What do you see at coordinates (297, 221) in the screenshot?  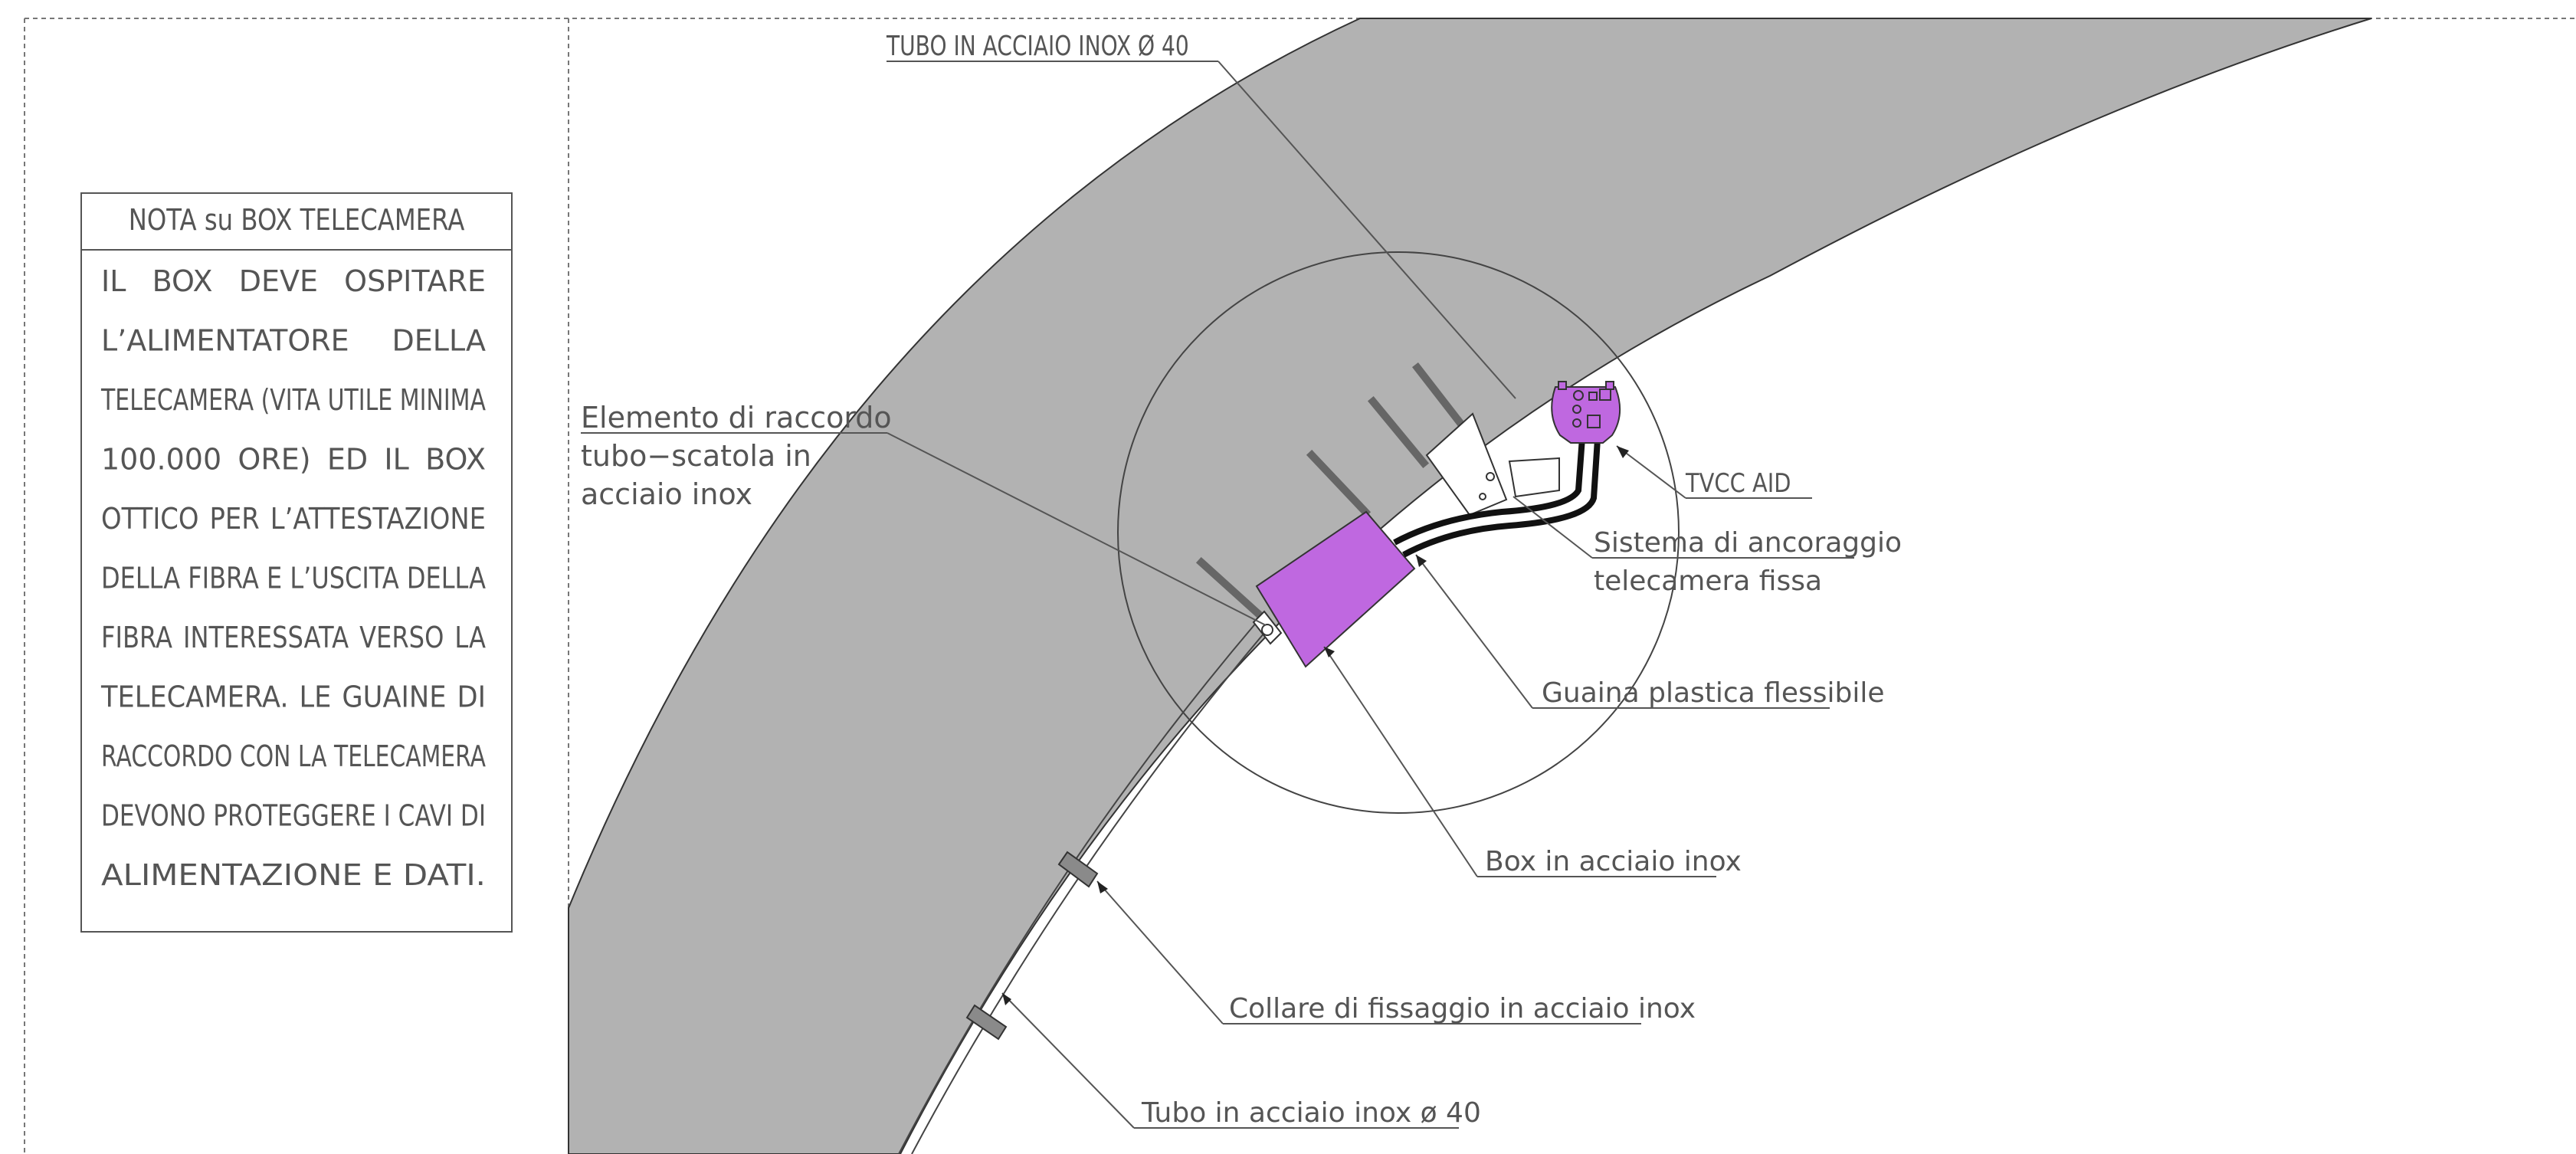 I see `note-title: NOTA su BOX TELECAMERA` at bounding box center [297, 221].